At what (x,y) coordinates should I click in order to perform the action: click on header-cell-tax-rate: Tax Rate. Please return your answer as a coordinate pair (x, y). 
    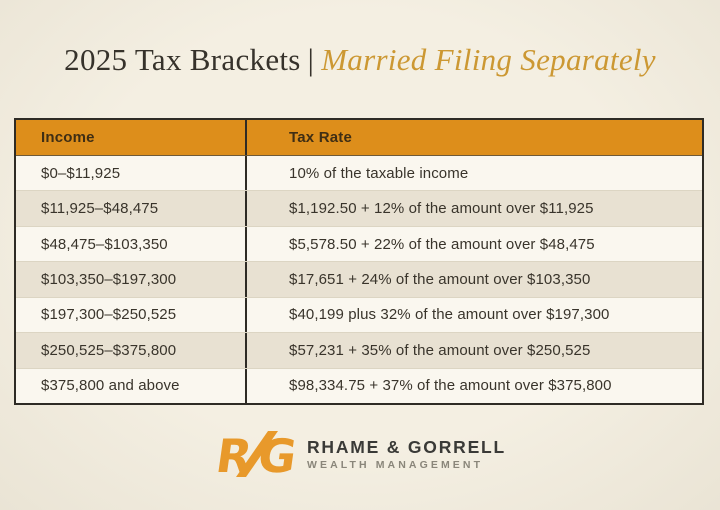
    Looking at the image, I should click on (474, 137).